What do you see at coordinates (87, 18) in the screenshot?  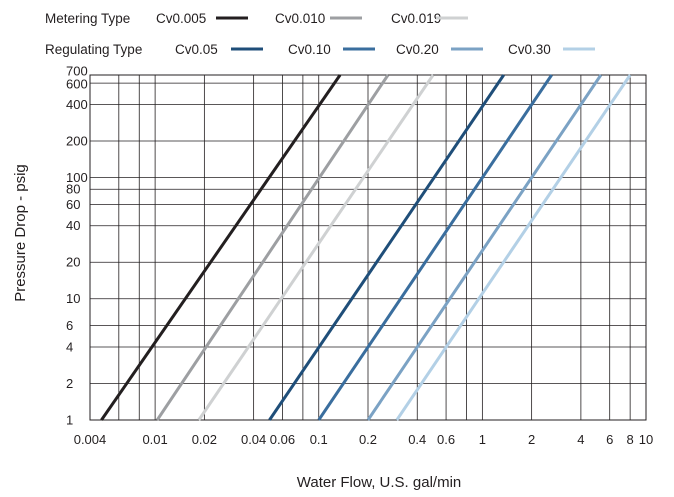 I see `legend-group-label-metering: Metering Type` at bounding box center [87, 18].